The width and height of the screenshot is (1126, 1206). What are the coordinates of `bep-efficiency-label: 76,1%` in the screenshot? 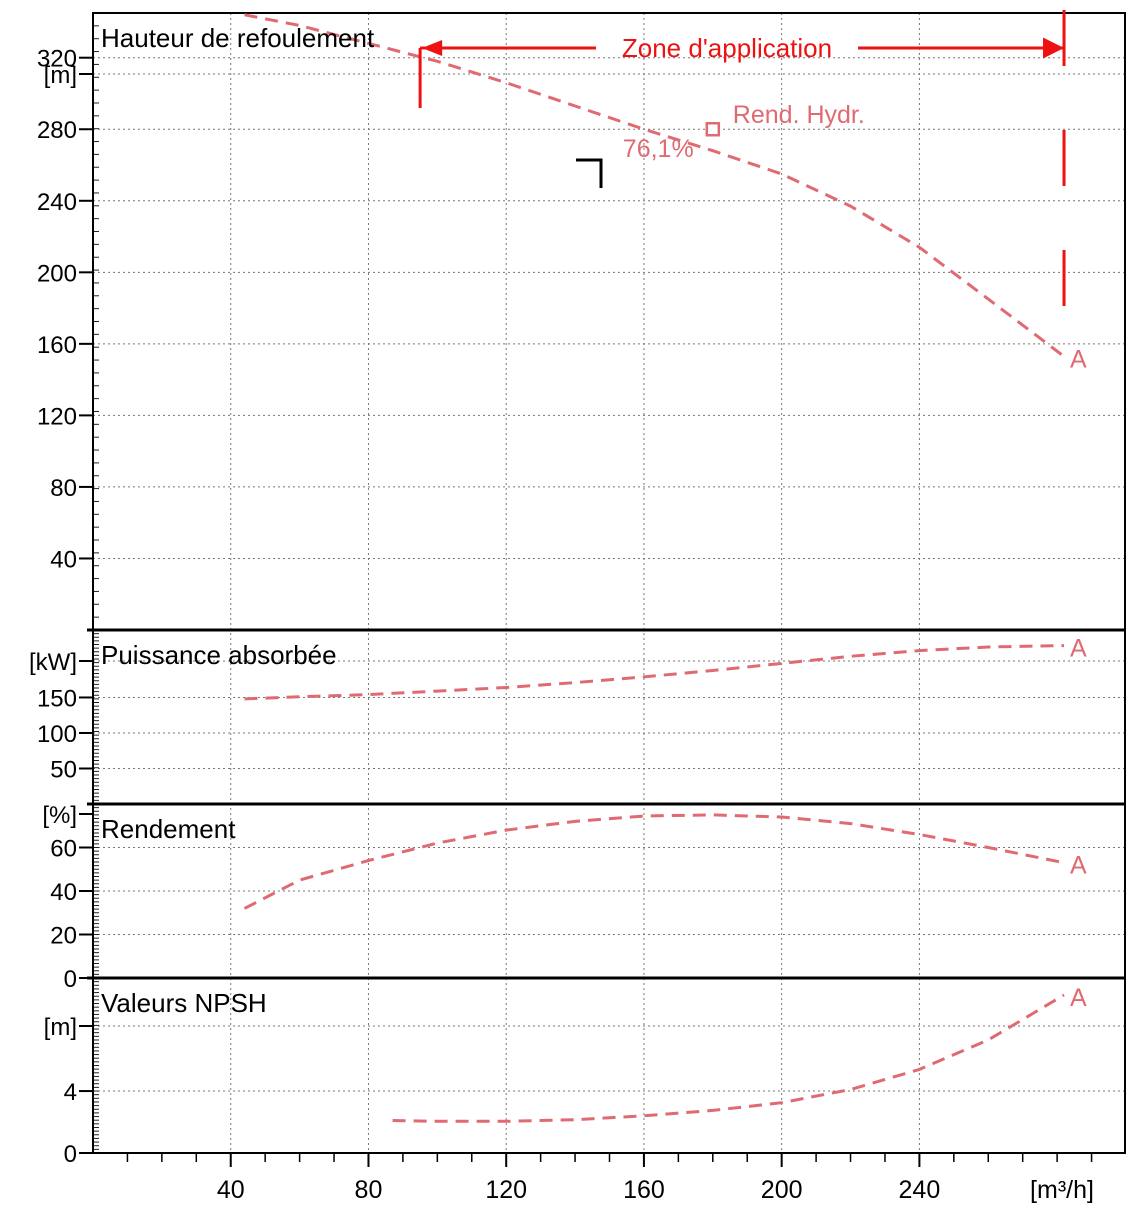 It's located at (658, 149).